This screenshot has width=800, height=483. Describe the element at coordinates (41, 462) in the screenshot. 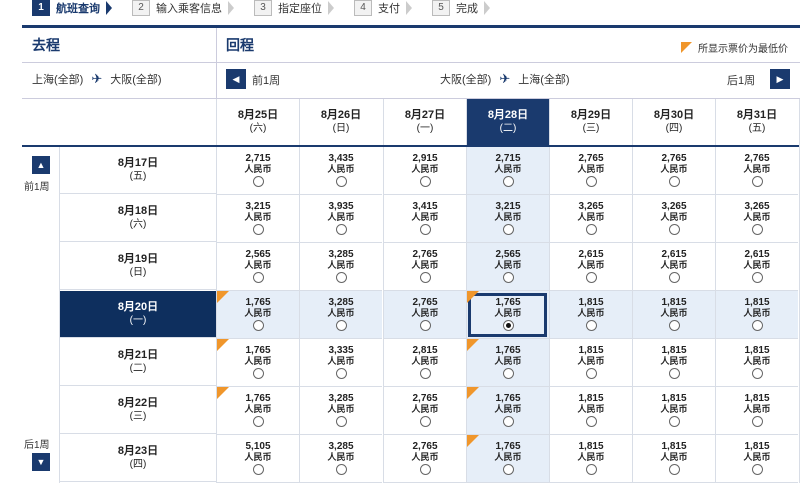

I see `next-week-side-button: ▼` at that location.